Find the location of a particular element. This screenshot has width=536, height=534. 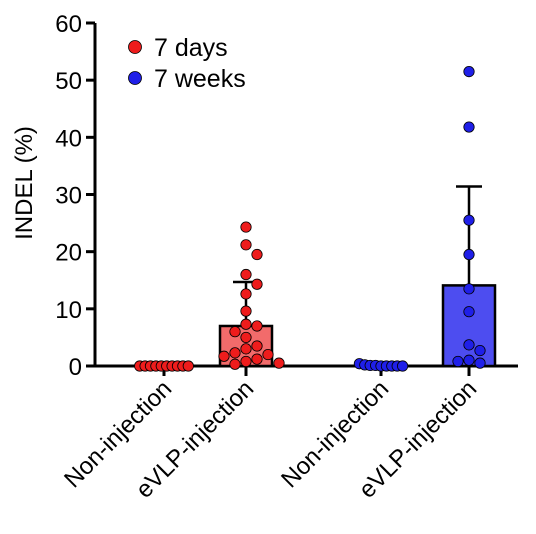

legend-label: 7 days is located at coordinates (191, 48).